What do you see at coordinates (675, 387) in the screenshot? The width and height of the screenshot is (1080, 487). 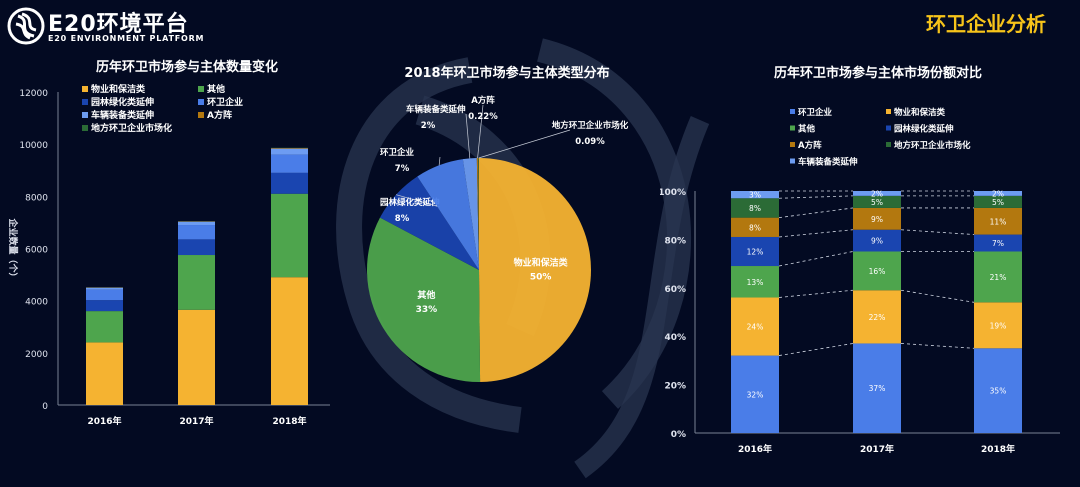 I see `y-tick-label: 20%` at bounding box center [675, 387].